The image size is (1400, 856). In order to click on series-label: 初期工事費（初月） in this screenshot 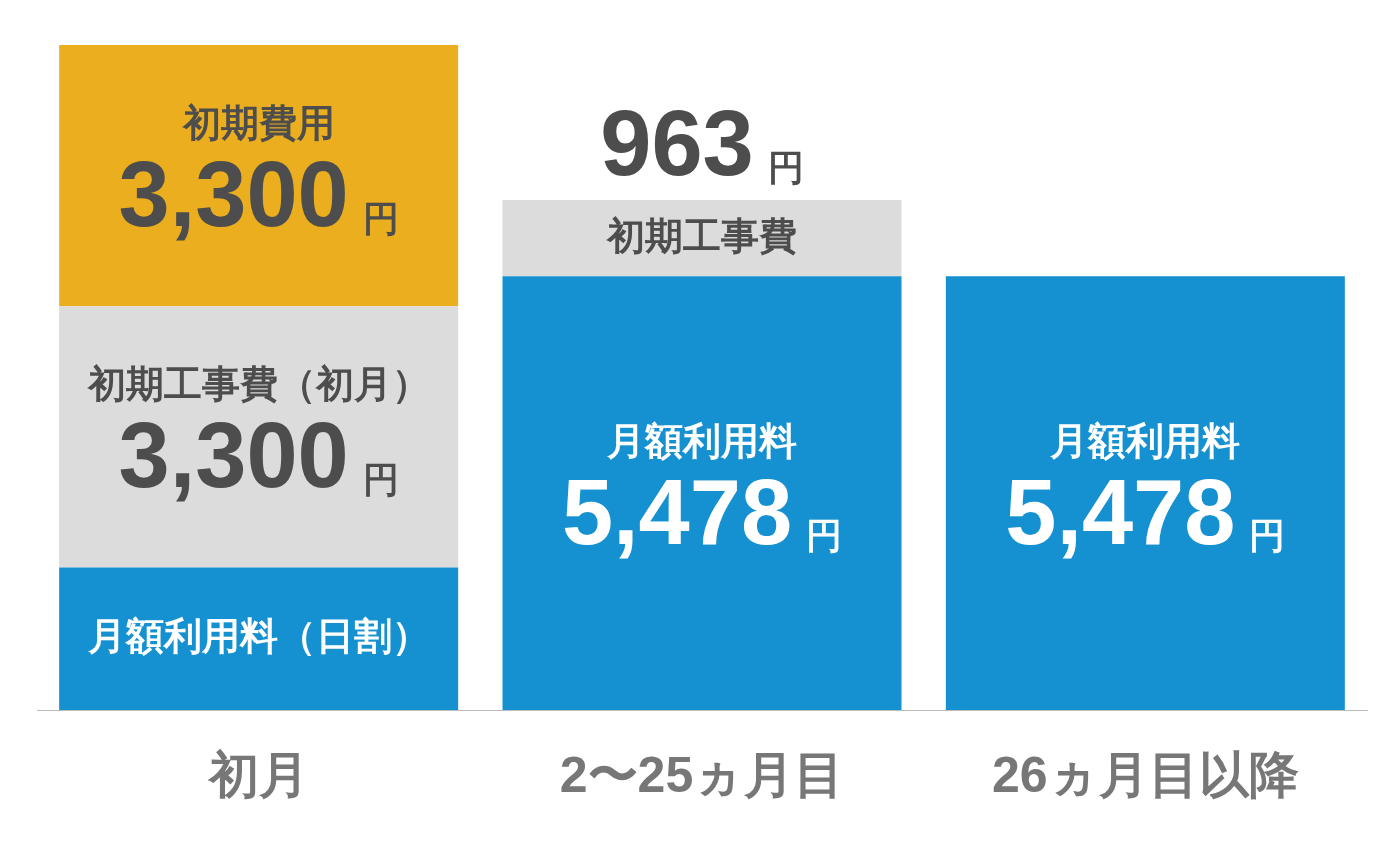, I will do `click(258, 384)`.